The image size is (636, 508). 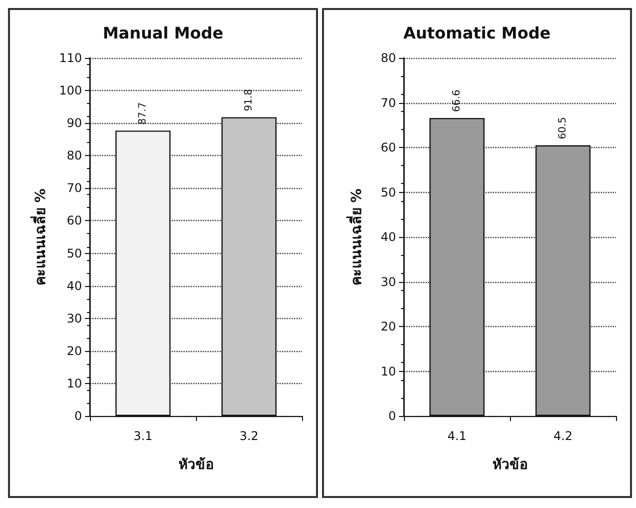 I want to click on x-tick-label: 4.1, so click(x=457, y=436).